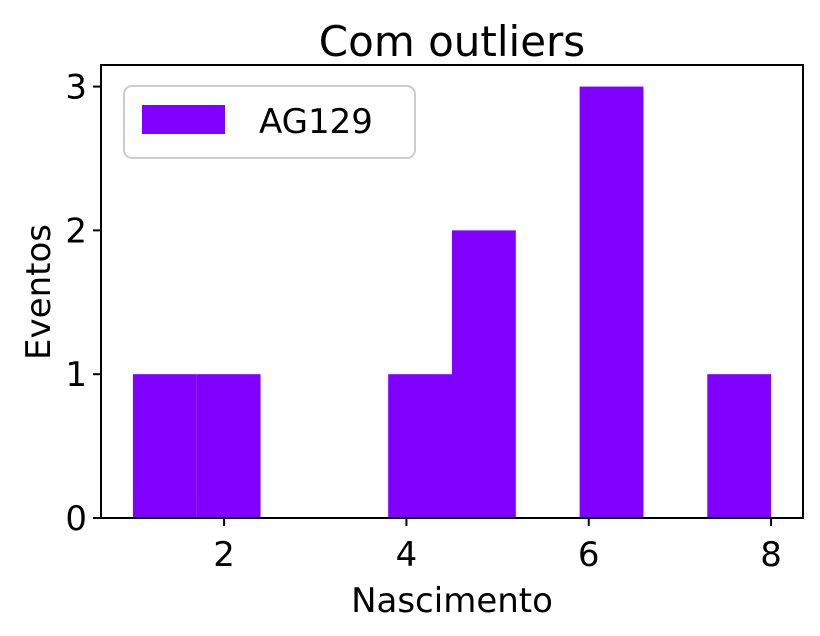  What do you see at coordinates (589, 555) in the screenshot?
I see `x-tick-label: 6` at bounding box center [589, 555].